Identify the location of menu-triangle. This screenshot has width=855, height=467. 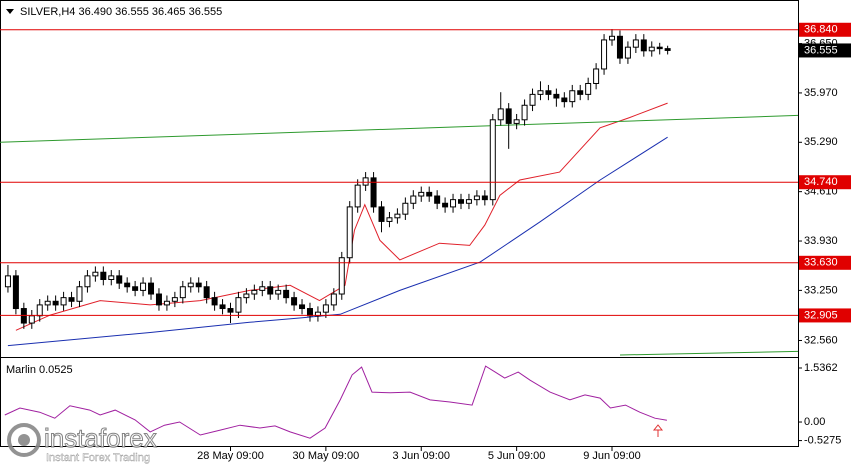
(10, 11).